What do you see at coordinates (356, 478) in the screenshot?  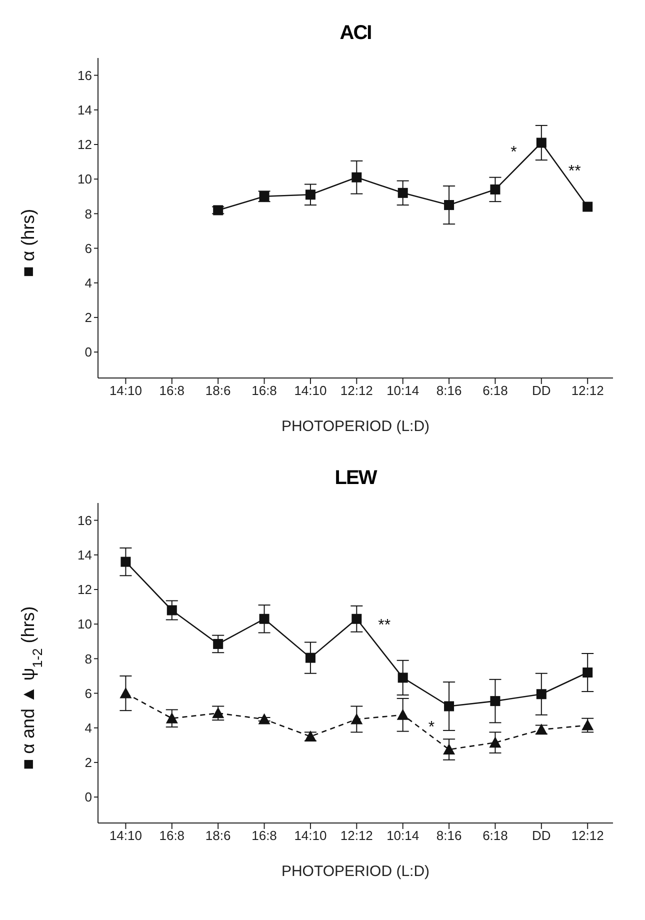 I see `chart-title: LEW` at bounding box center [356, 478].